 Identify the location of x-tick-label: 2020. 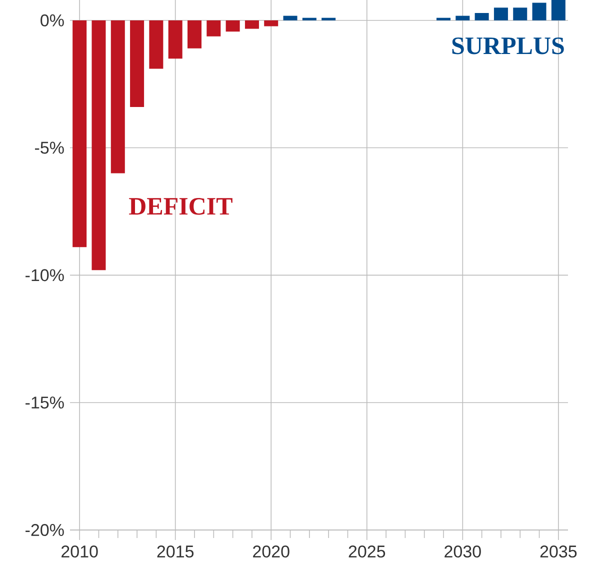
(271, 552).